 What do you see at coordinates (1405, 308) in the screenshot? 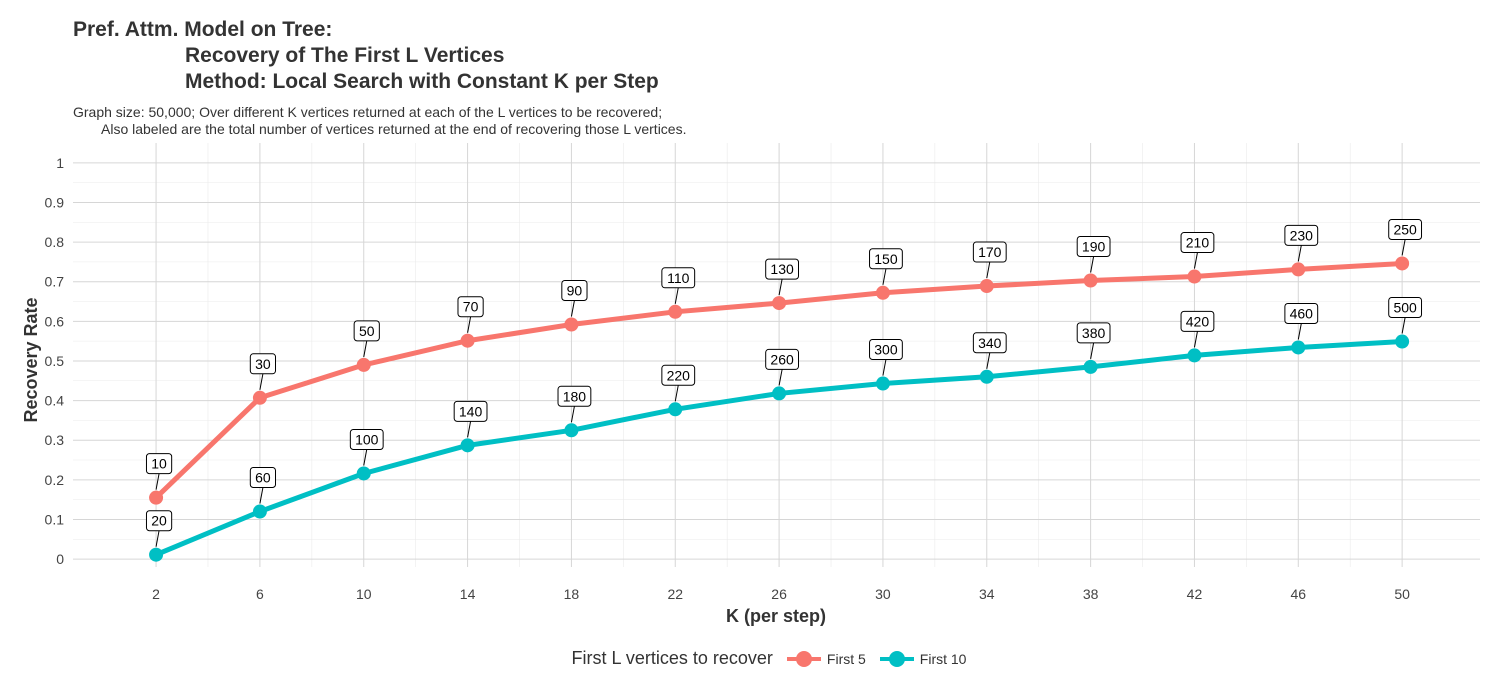
I see `data-label-text: 500` at bounding box center [1405, 308].